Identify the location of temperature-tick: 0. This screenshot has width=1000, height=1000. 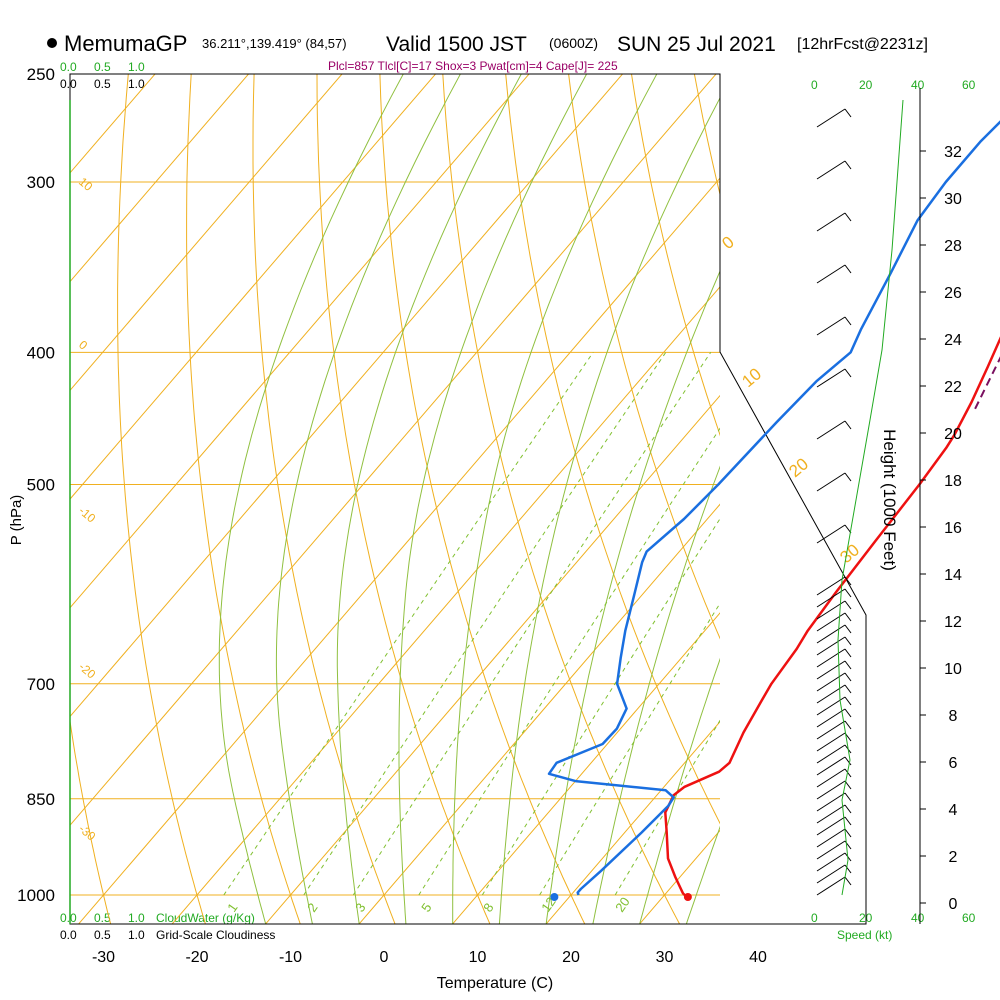
(384, 957).